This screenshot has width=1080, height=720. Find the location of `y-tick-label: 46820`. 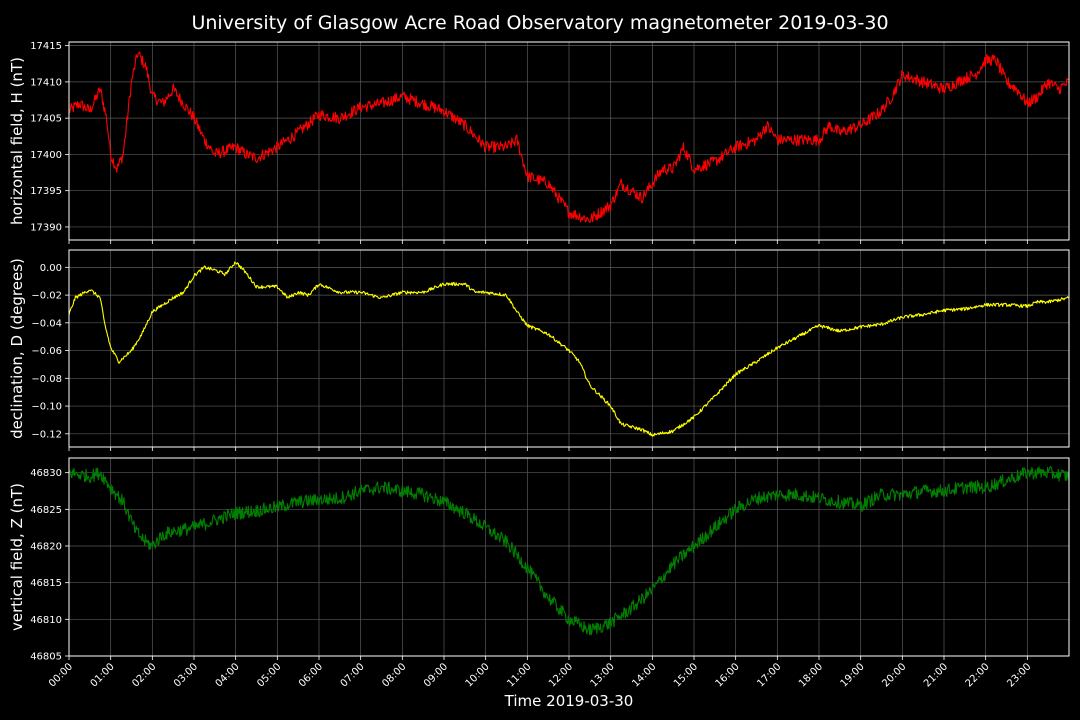

y-tick-label: 46820 is located at coordinates (46, 547).